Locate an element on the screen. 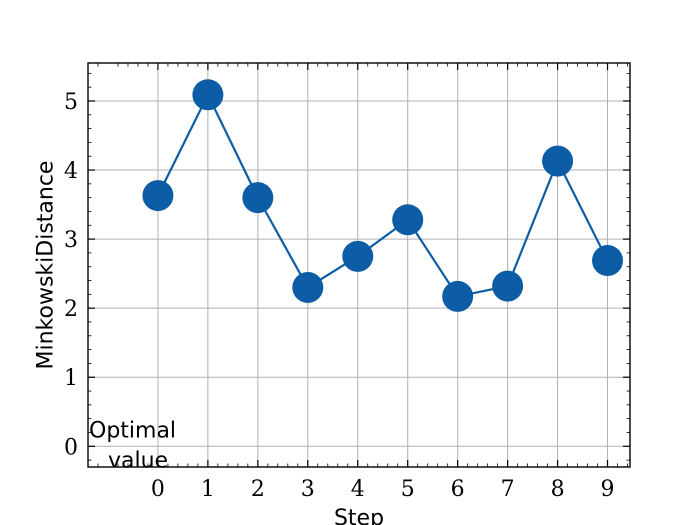  x-tick-label: 2 is located at coordinates (258, 489).